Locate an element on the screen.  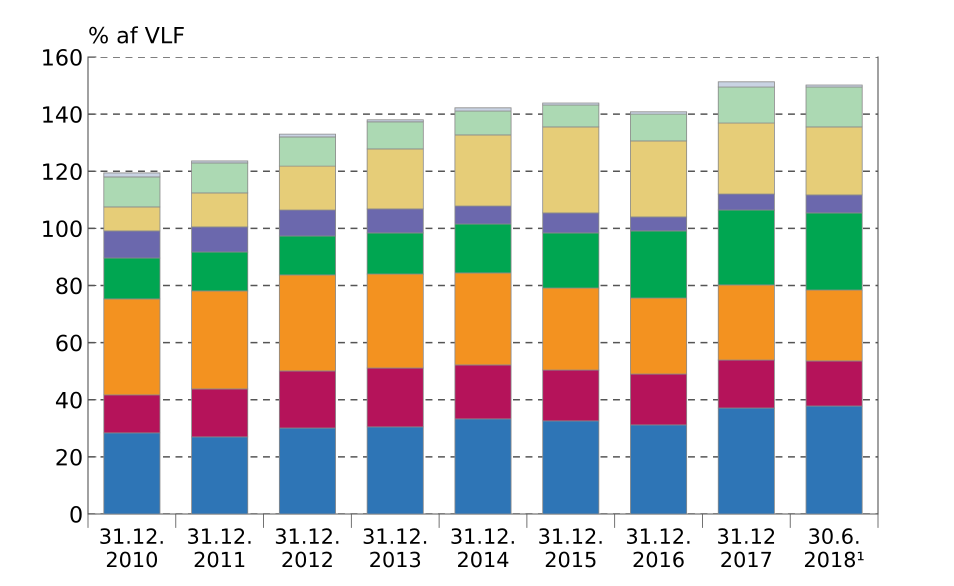
x-tick-label: 31.12. 2013 is located at coordinates (395, 548).